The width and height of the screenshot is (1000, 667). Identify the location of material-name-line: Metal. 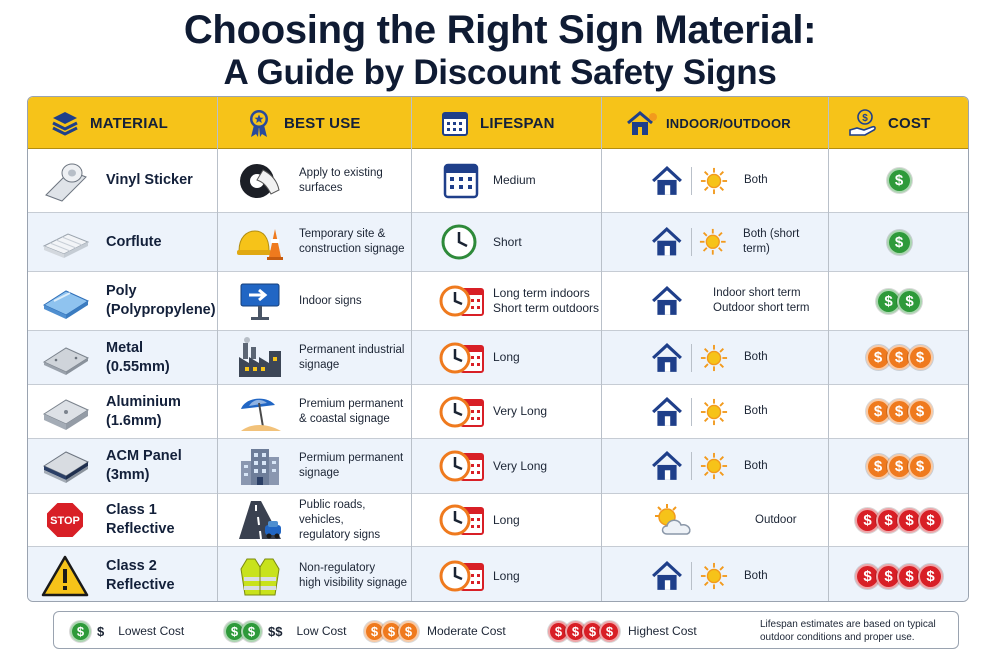
(125, 347).